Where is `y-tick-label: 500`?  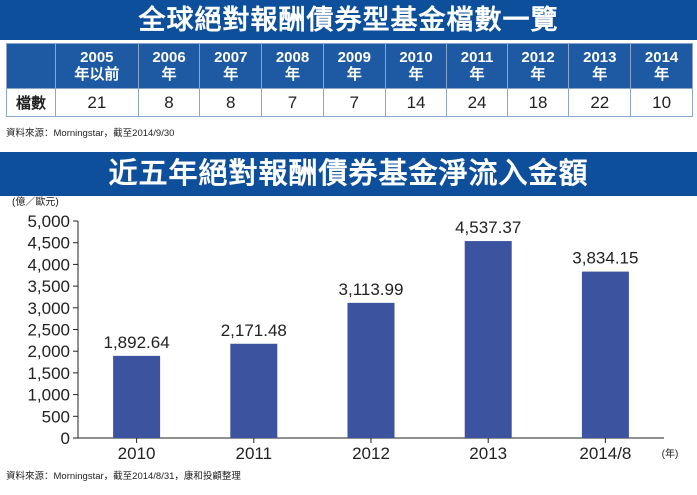
y-tick-label: 500 is located at coordinates (56, 416).